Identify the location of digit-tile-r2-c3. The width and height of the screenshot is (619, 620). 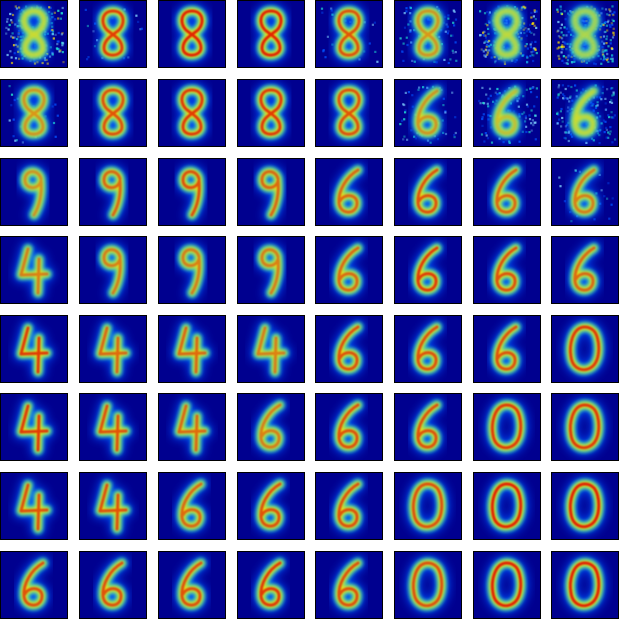
(192, 113).